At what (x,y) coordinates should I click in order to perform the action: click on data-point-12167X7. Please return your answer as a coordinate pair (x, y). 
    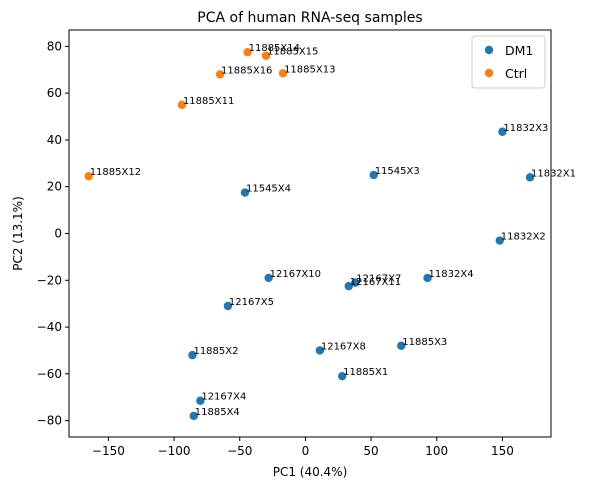
    Looking at the image, I should click on (355, 282).